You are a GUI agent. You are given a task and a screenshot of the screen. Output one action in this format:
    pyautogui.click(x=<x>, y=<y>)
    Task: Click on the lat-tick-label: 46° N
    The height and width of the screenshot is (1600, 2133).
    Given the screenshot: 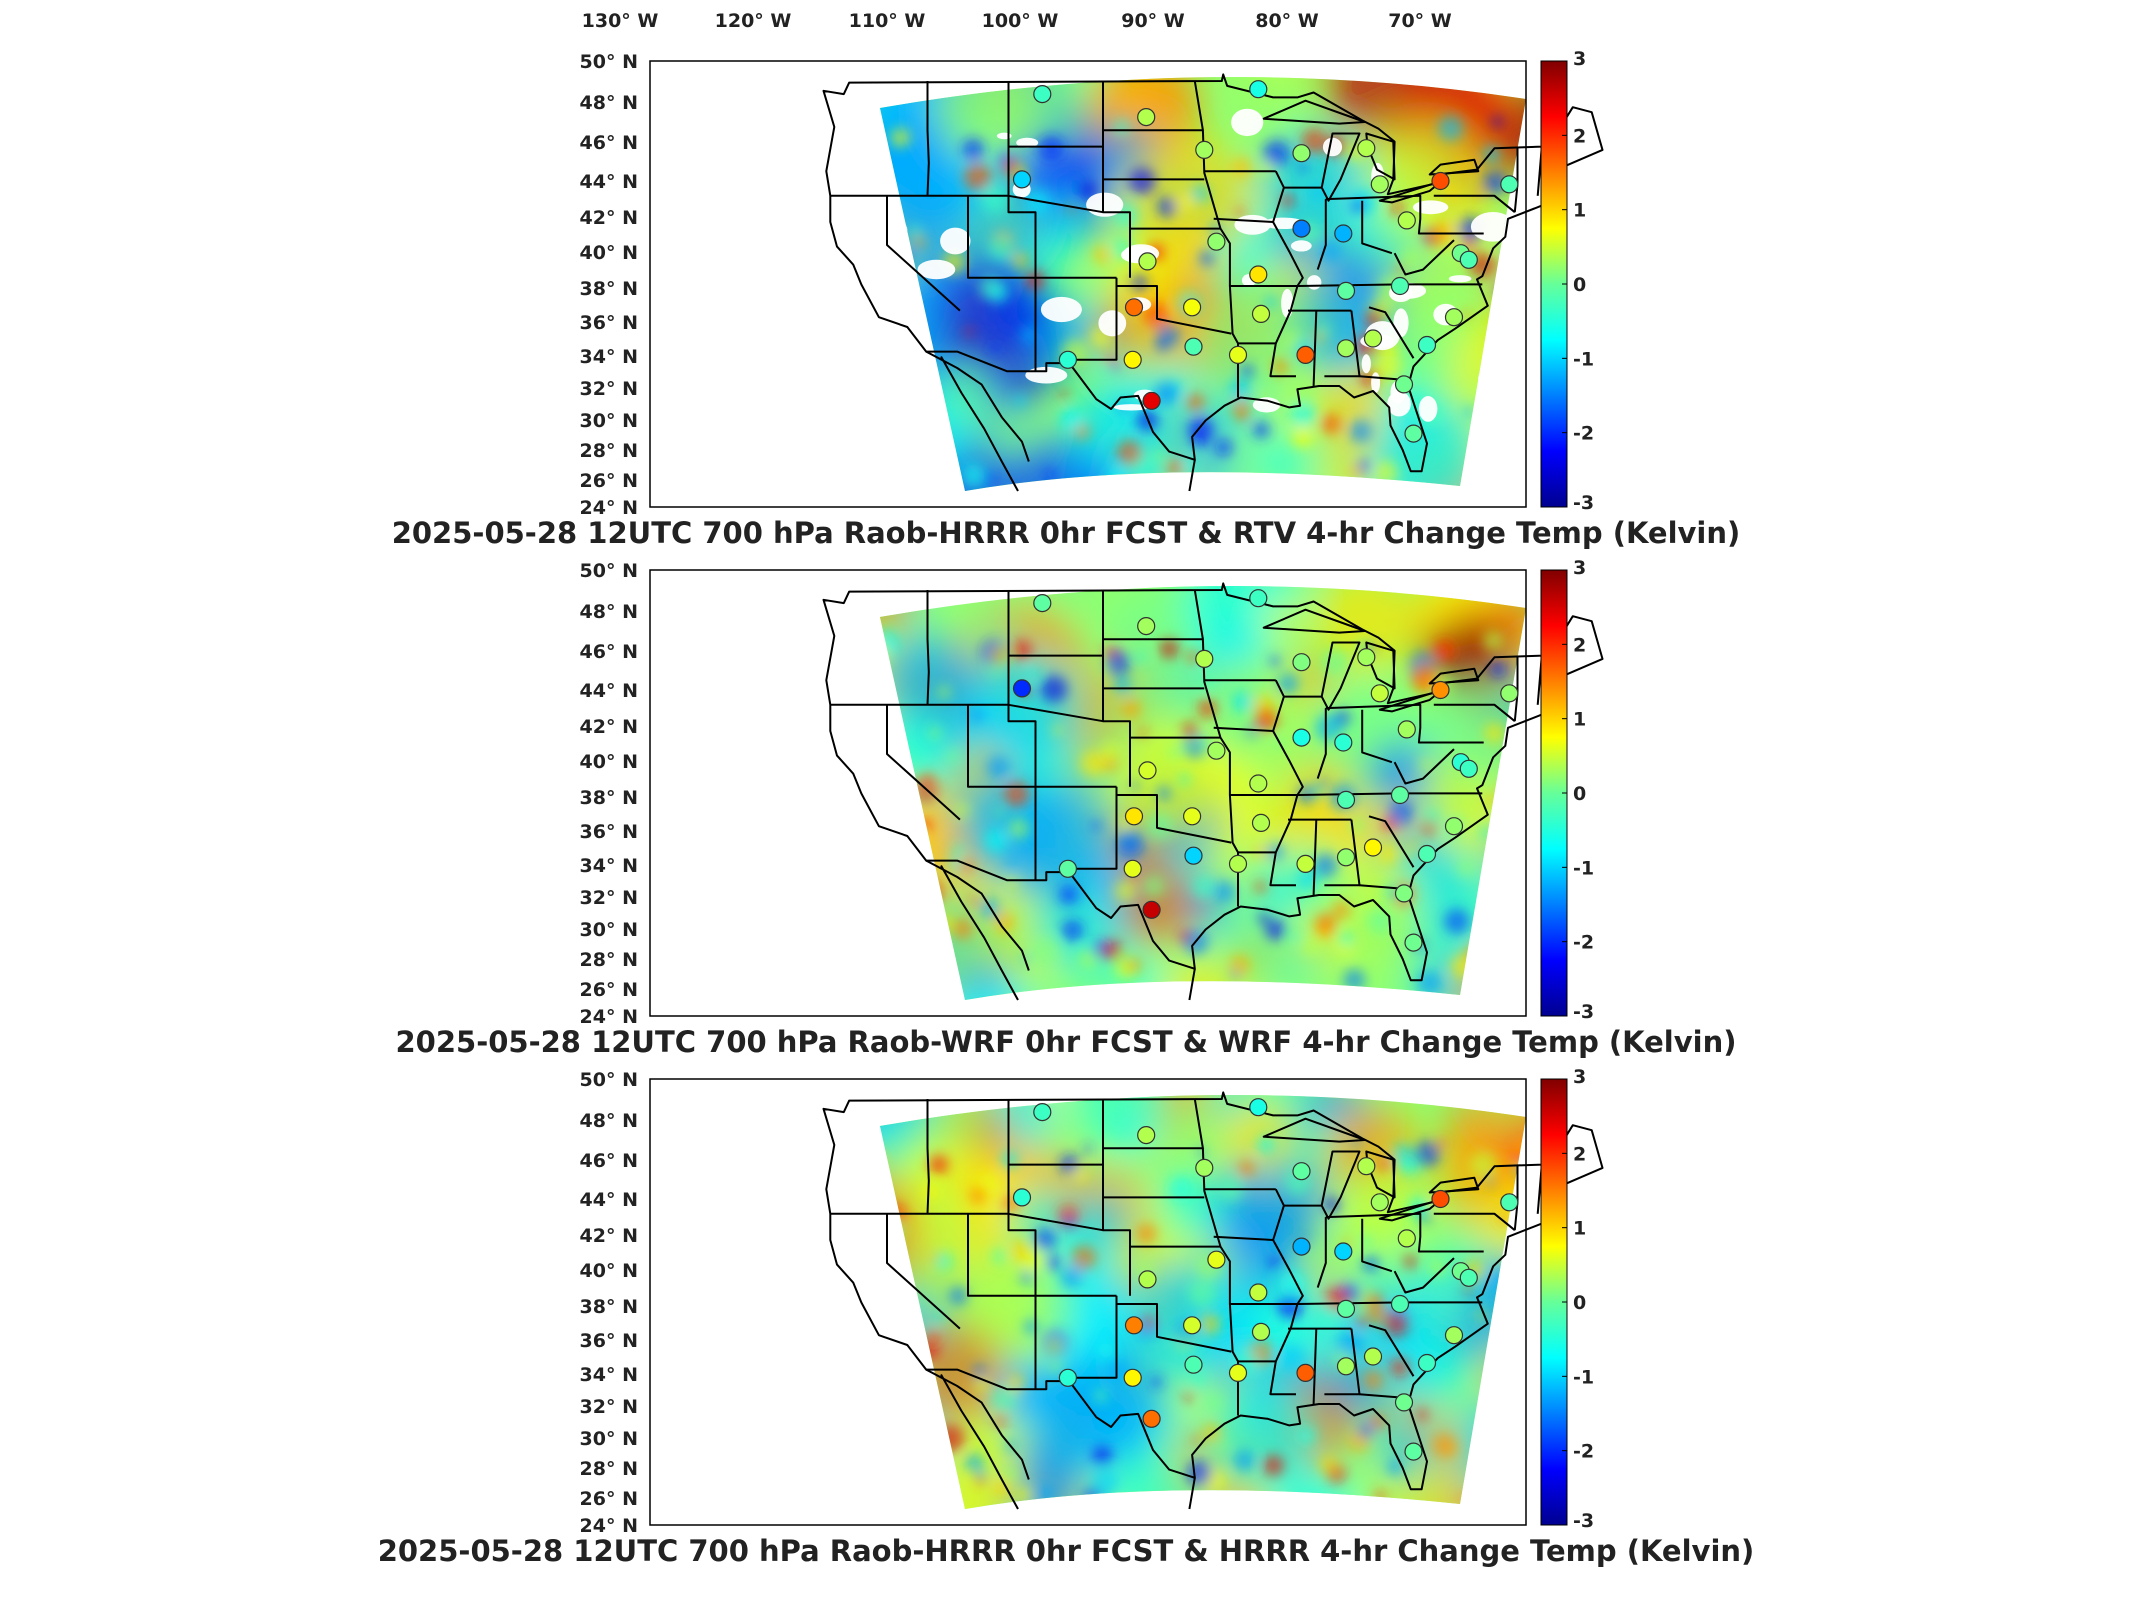 What is the action you would take?
    pyautogui.click(x=609, y=143)
    